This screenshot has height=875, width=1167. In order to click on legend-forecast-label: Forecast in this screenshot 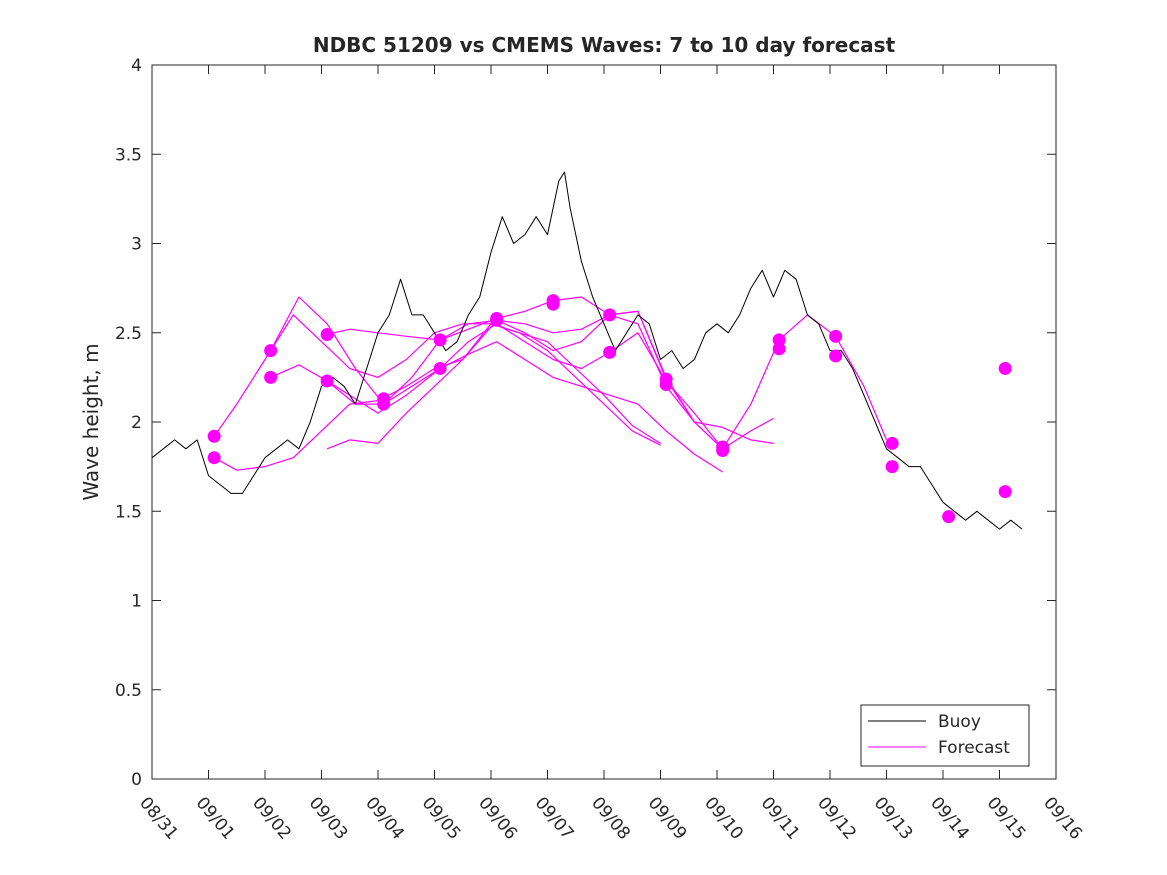, I will do `click(974, 748)`.